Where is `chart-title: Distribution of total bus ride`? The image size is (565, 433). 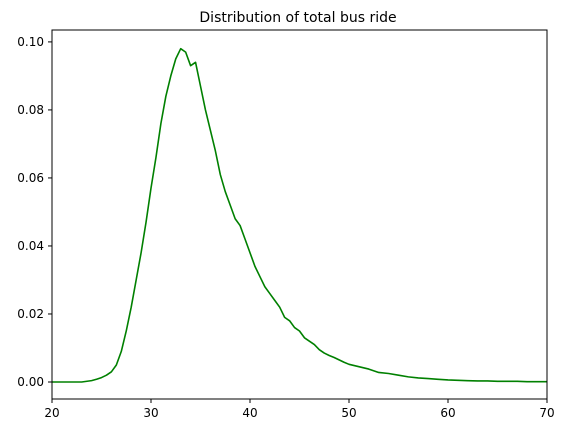
chart-title: Distribution of total bus ride is located at coordinates (297, 18).